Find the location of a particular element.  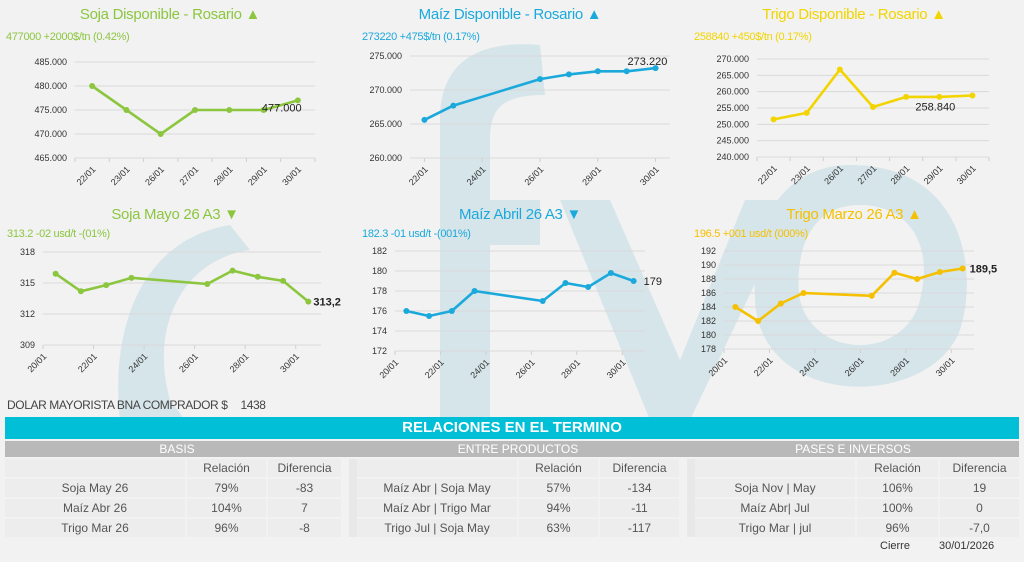

y-tick-label: 186 is located at coordinates (708, 293).